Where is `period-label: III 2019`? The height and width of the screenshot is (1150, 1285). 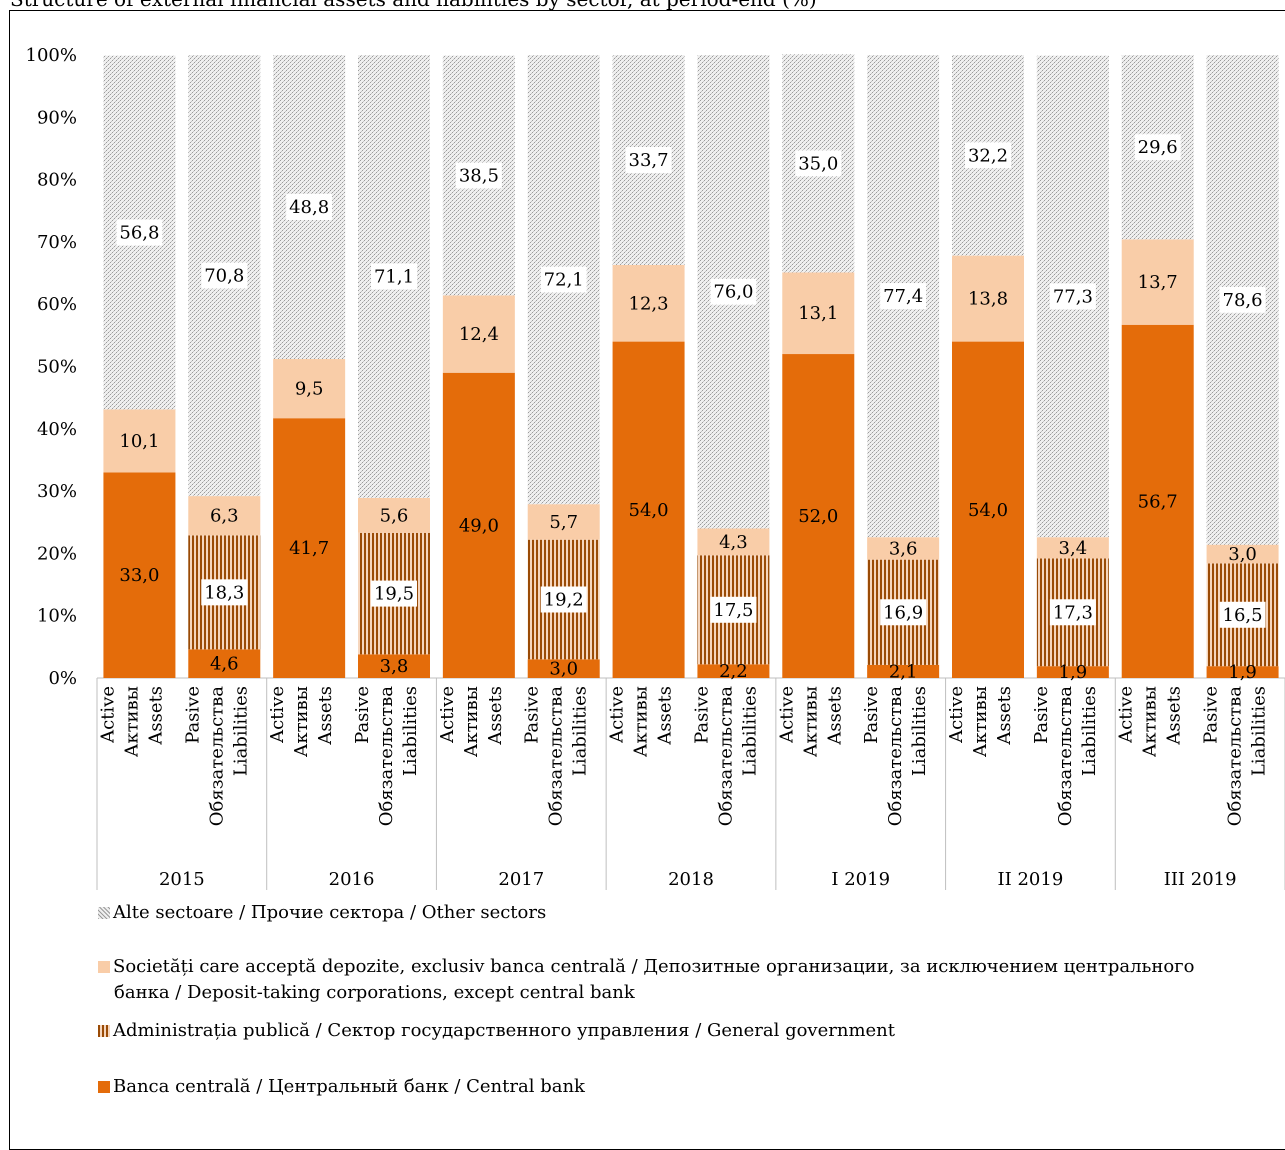 period-label: III 2019 is located at coordinates (1200, 879).